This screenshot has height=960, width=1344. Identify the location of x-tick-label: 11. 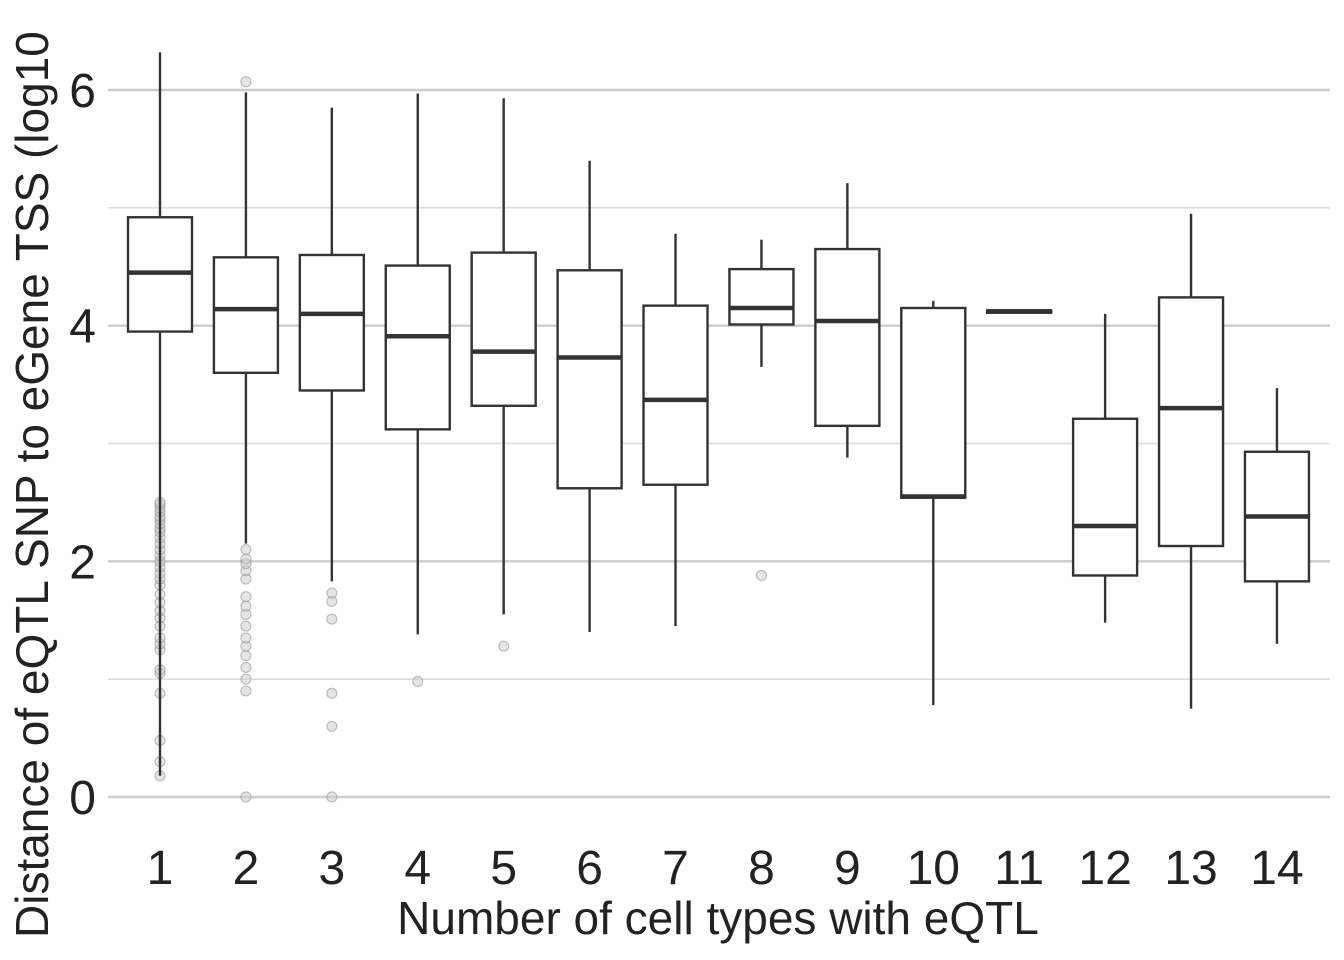
(1019, 868).